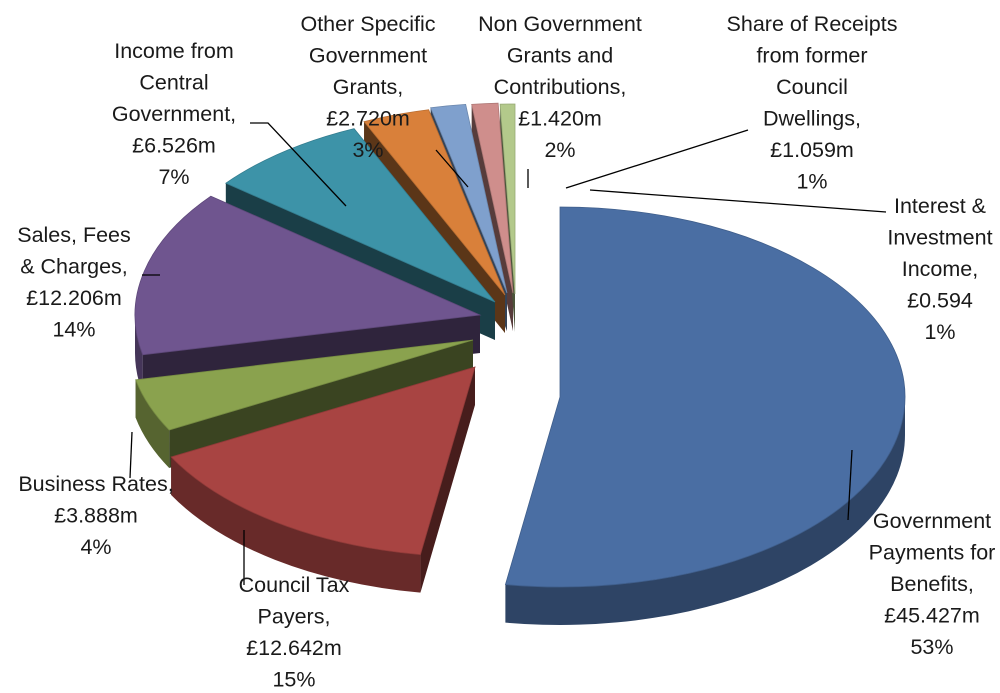 The width and height of the screenshot is (1000, 693). I want to click on non-gov-label-line: Contributions,, so click(560, 87).